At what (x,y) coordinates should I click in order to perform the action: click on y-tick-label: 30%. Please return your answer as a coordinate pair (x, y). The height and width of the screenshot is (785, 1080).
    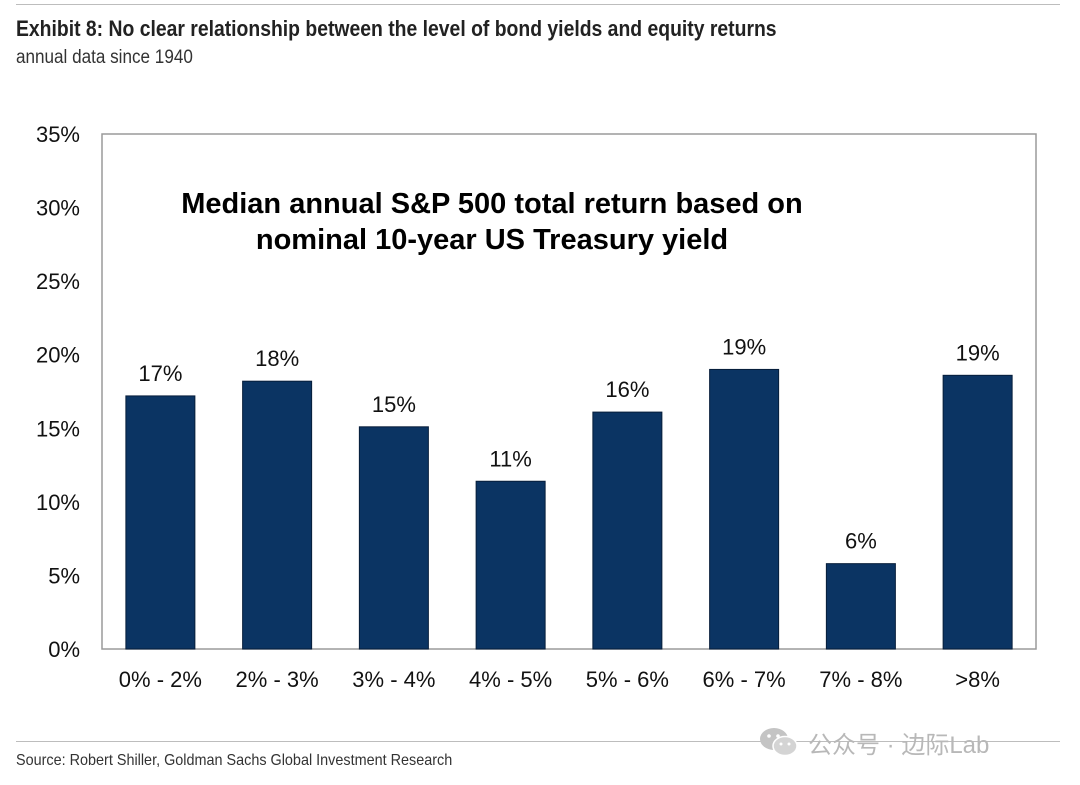
    Looking at the image, I should click on (58, 208).